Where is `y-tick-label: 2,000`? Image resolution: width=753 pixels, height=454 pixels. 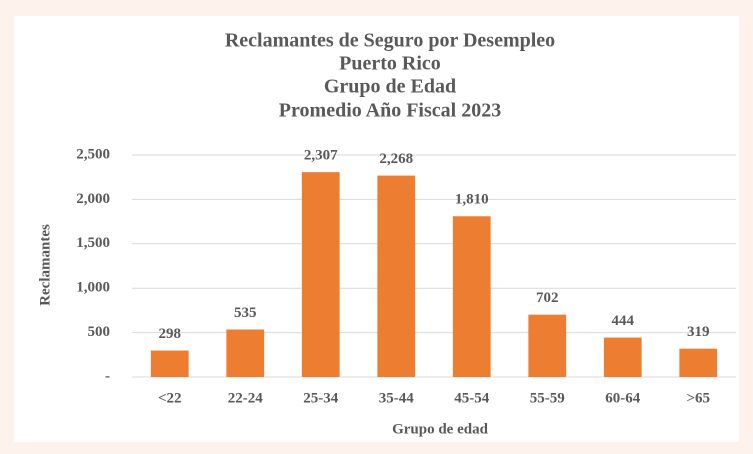
y-tick-label: 2,000 is located at coordinates (93, 199).